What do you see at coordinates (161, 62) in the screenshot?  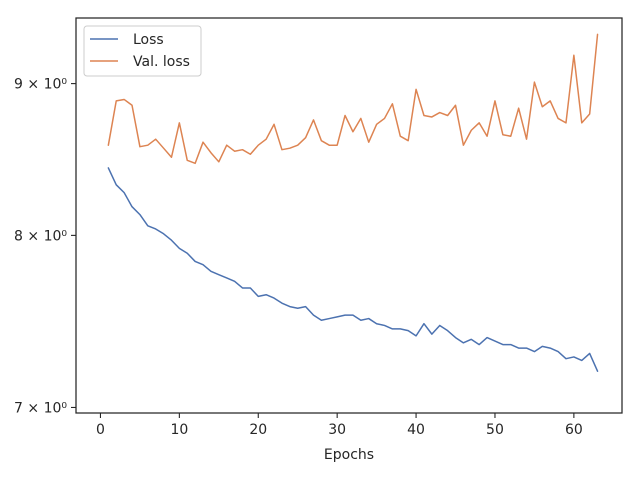 I see `legend-label: Val. loss` at bounding box center [161, 62].